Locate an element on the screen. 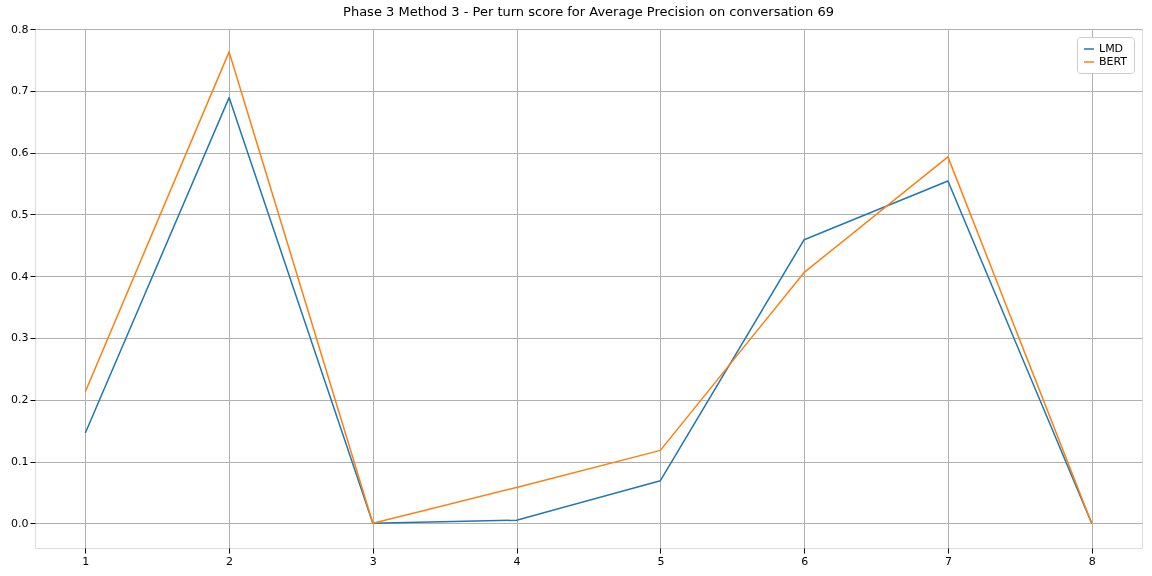 The width and height of the screenshot is (1152, 576). y-tick-label: 0.8 is located at coordinates (20, 29).